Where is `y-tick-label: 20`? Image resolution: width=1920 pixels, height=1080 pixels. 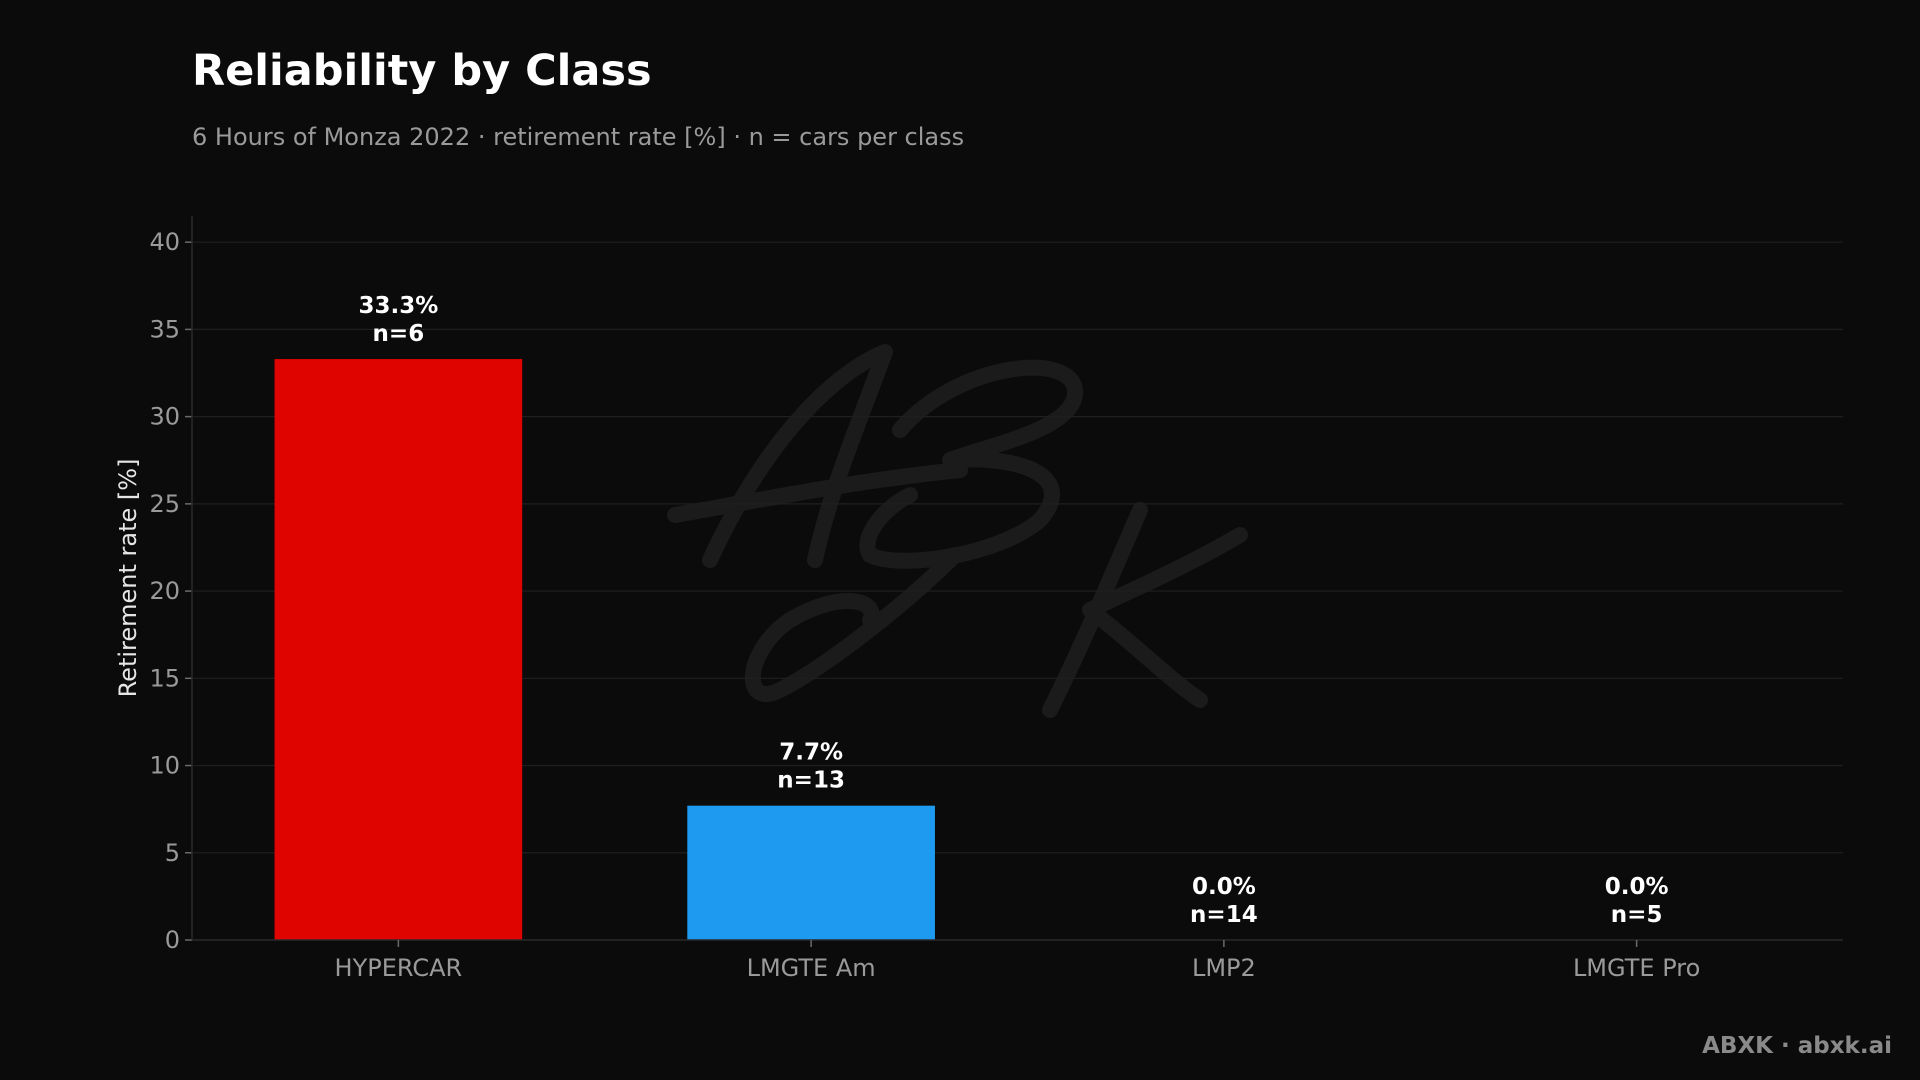 y-tick-label: 20 is located at coordinates (164, 591).